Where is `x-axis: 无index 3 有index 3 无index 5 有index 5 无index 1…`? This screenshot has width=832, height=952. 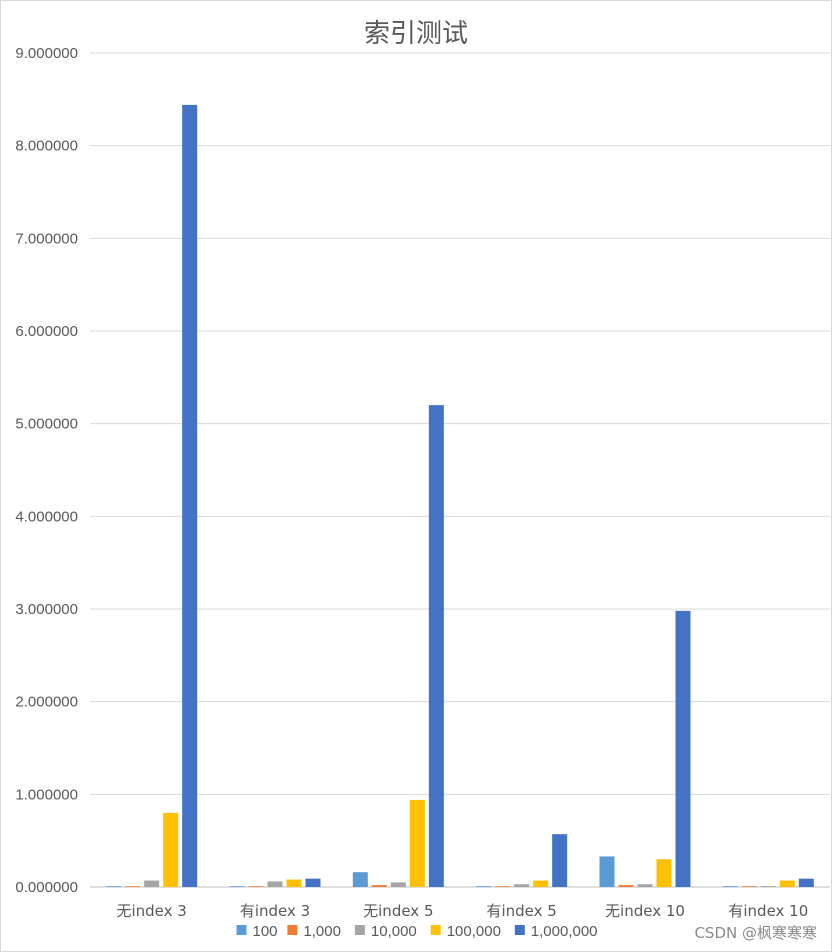
x-axis: 无index 3 有index 3 无index 5 有index 5 无index 1… is located at coordinates (462, 911).